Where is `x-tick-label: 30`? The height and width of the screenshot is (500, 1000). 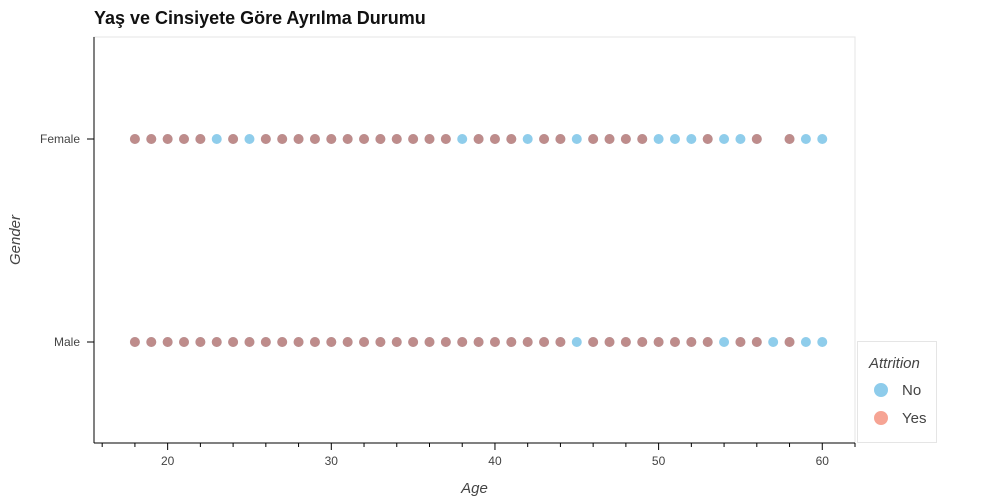 x-tick-label: 30 is located at coordinates (332, 461).